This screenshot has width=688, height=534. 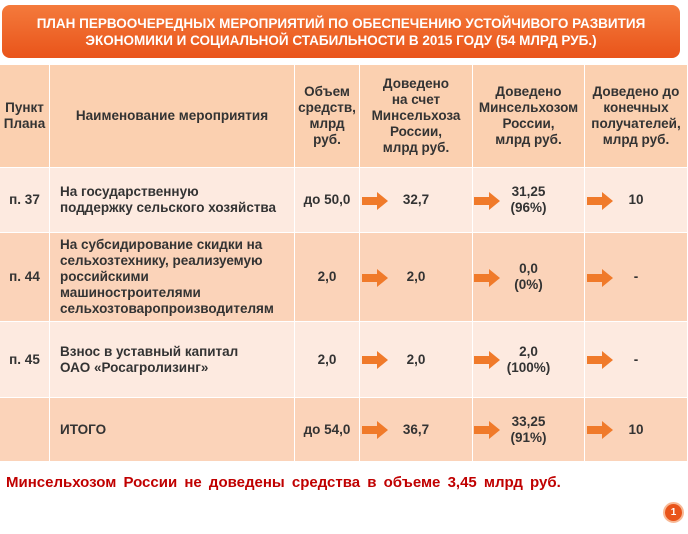 What do you see at coordinates (529, 360) in the screenshot?
I see `table-cell: 2,0 (100%)` at bounding box center [529, 360].